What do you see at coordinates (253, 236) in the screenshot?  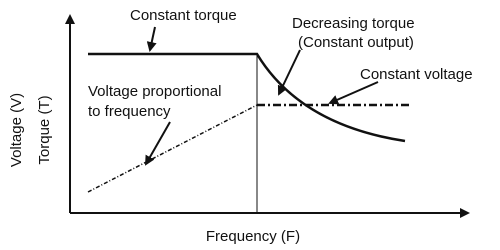 I see `x-axis-label: Frequency (F)` at bounding box center [253, 236].